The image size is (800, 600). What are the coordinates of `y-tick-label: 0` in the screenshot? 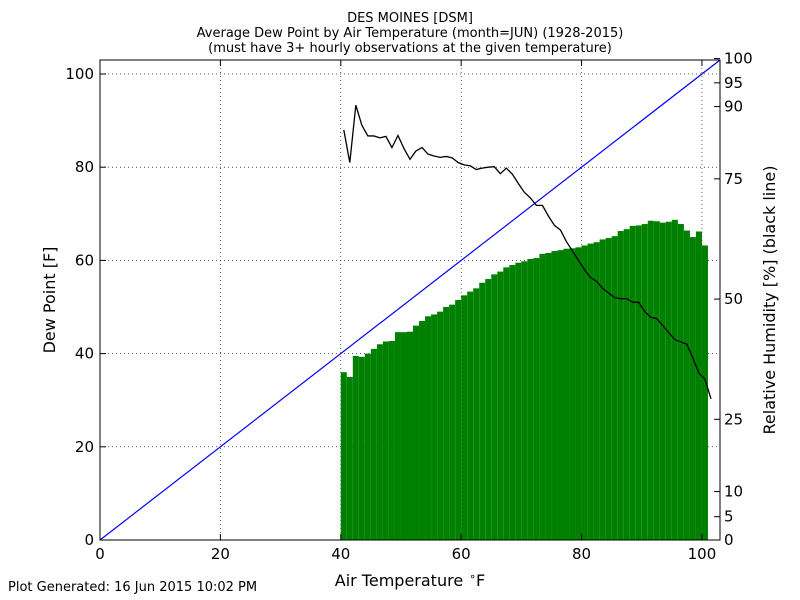 It's located at (89, 540).